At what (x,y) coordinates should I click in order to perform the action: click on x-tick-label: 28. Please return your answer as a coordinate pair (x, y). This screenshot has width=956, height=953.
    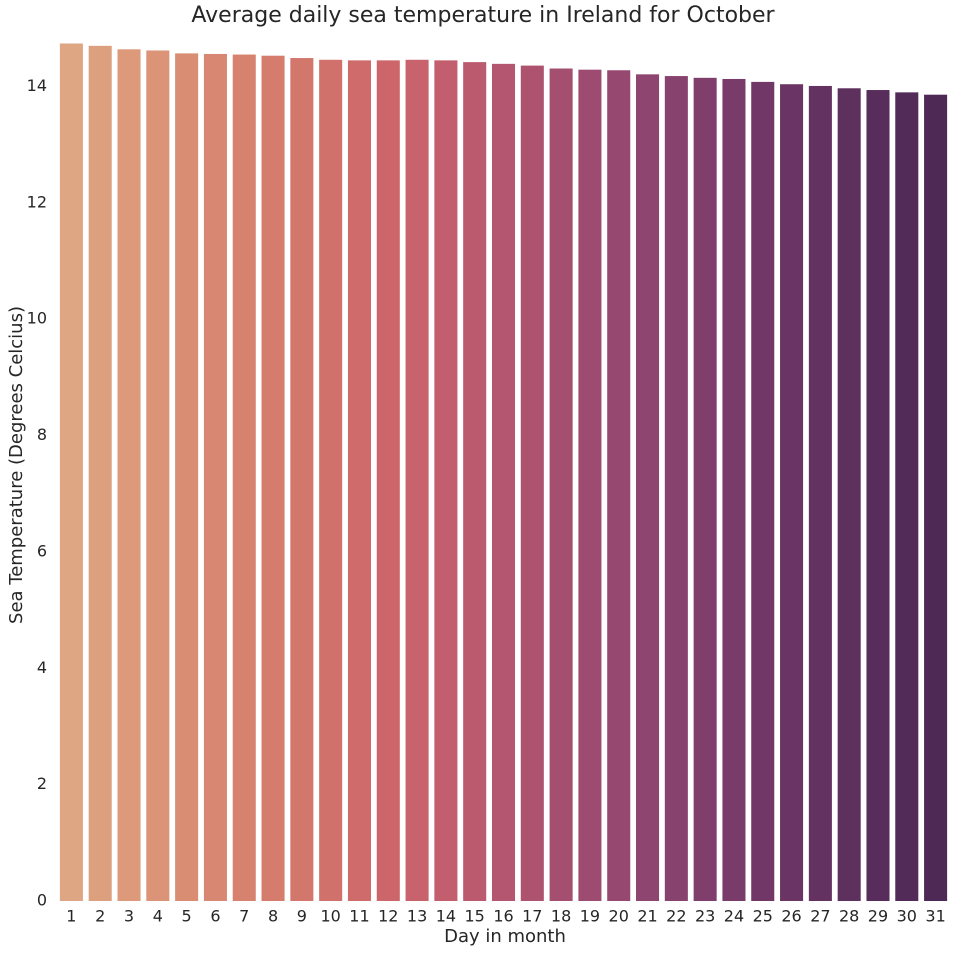
    Looking at the image, I should click on (849, 916).